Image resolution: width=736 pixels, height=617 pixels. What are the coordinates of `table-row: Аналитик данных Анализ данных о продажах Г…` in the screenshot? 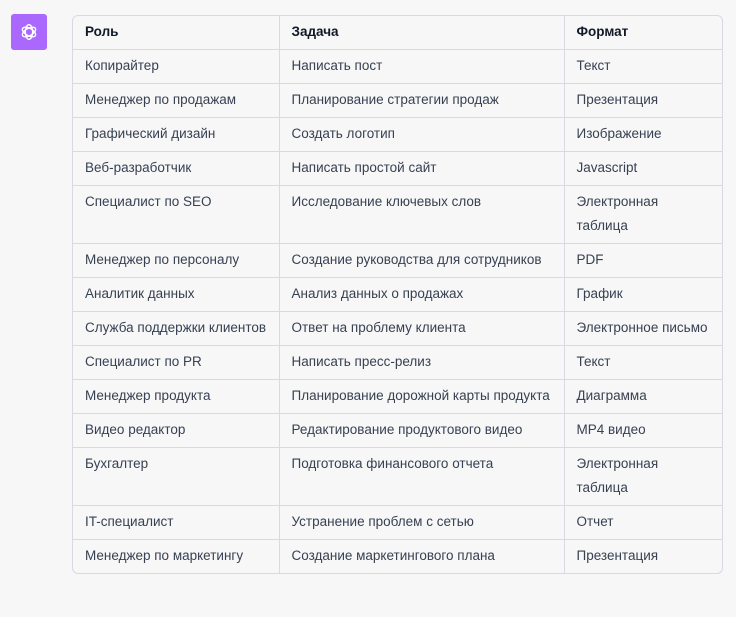 It's located at (397, 294).